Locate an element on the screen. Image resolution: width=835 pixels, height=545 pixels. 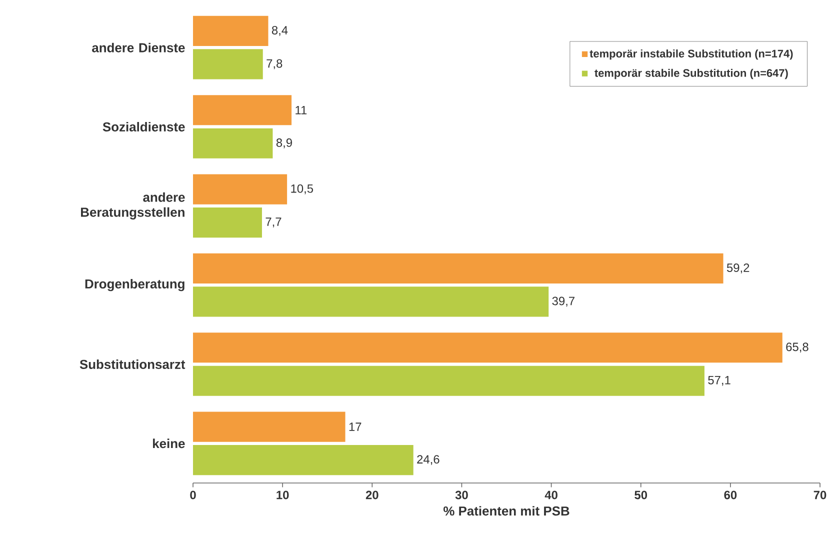
x-tick-label: 40 is located at coordinates (551, 495).